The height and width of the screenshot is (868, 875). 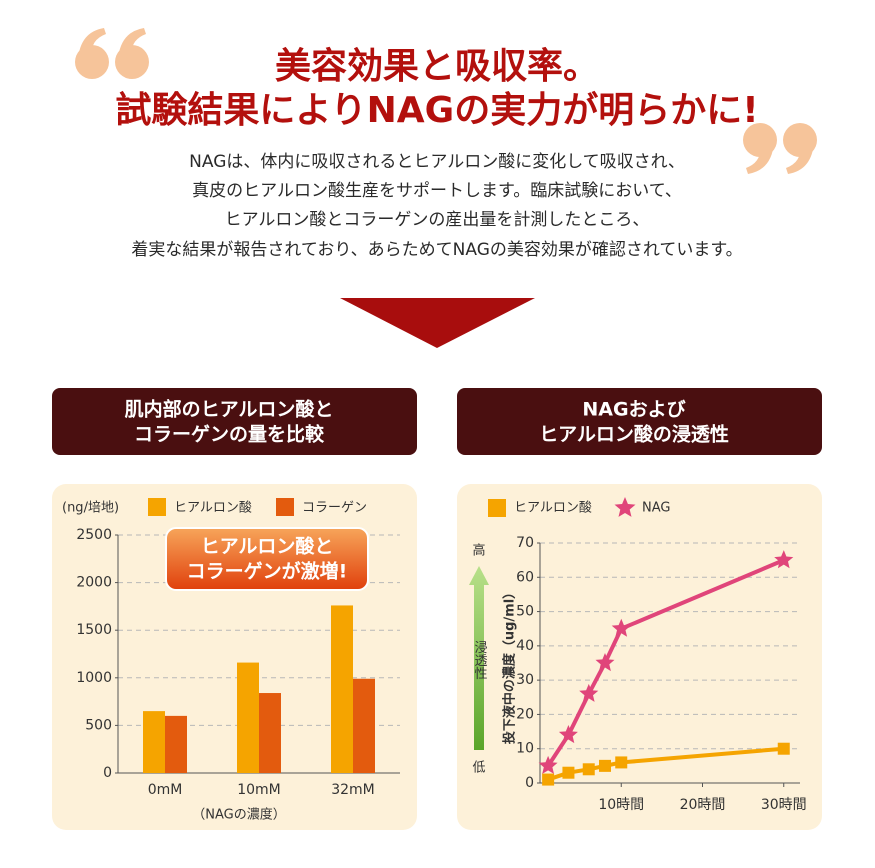 What do you see at coordinates (112, 53) in the screenshot?
I see `quote-open` at bounding box center [112, 53].